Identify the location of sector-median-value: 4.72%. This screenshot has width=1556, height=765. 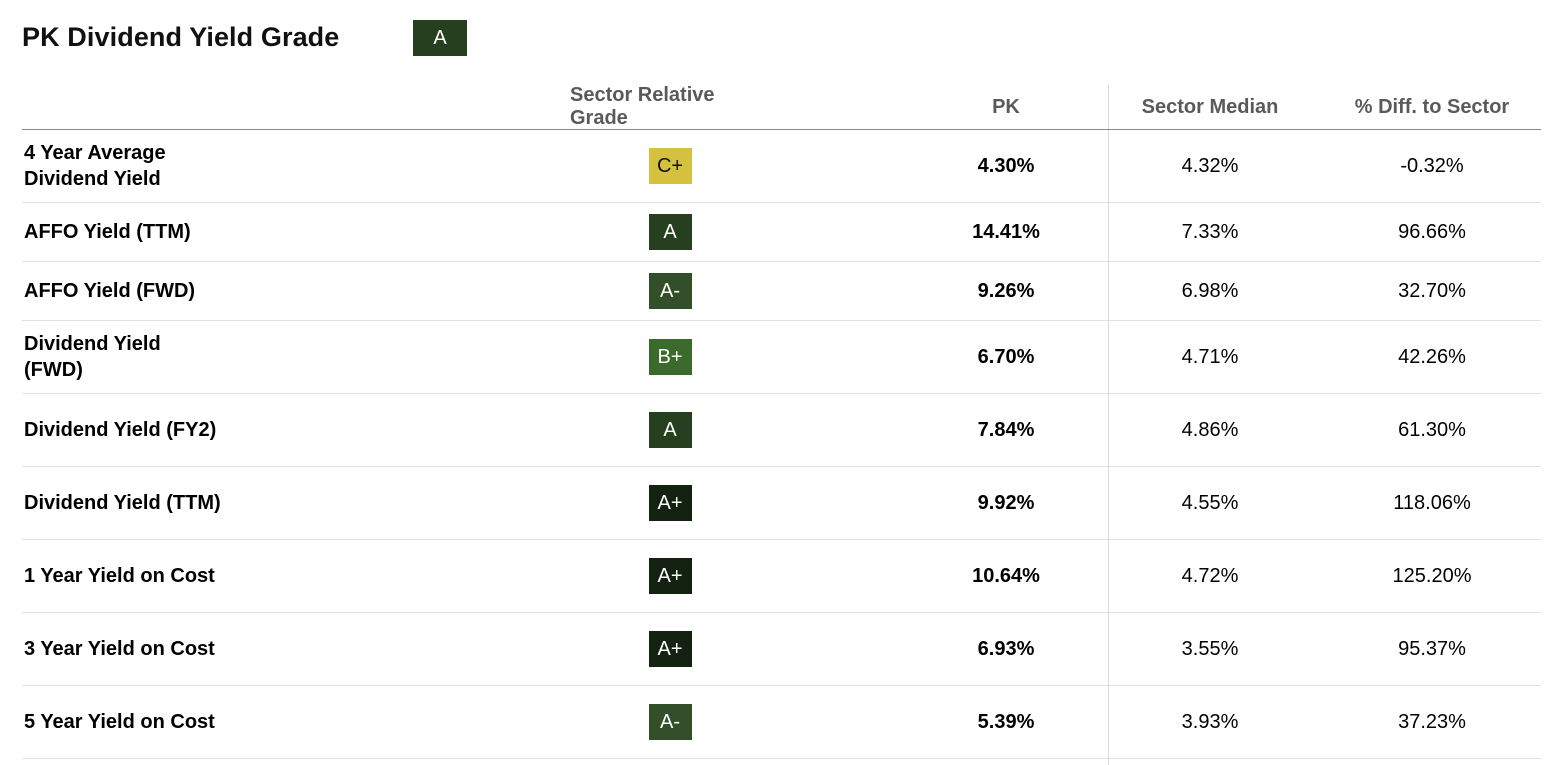
(1210, 575).